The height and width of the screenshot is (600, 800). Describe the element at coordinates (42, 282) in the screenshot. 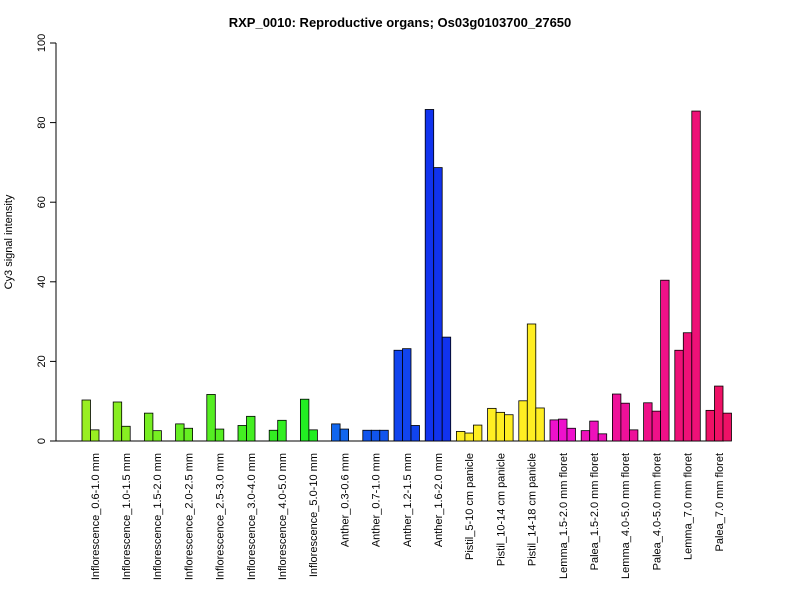

I see `y-tick-label: 40` at that location.